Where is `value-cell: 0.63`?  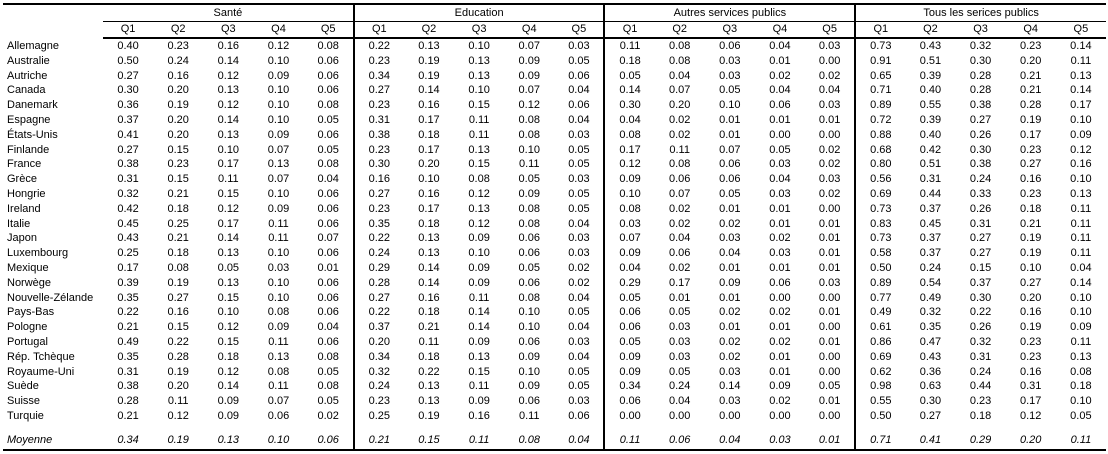 value-cell: 0.63 is located at coordinates (930, 386).